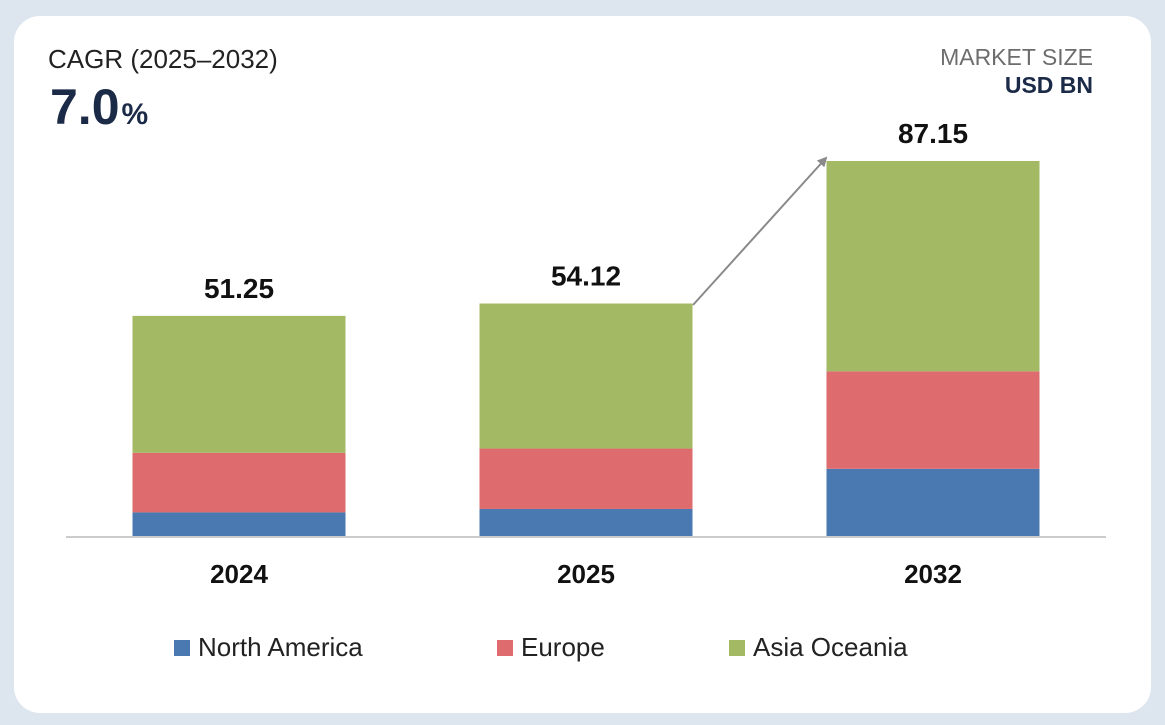 This screenshot has width=1165, height=725. What do you see at coordinates (239, 482) in the screenshot?
I see `bar-2024-europe` at bounding box center [239, 482].